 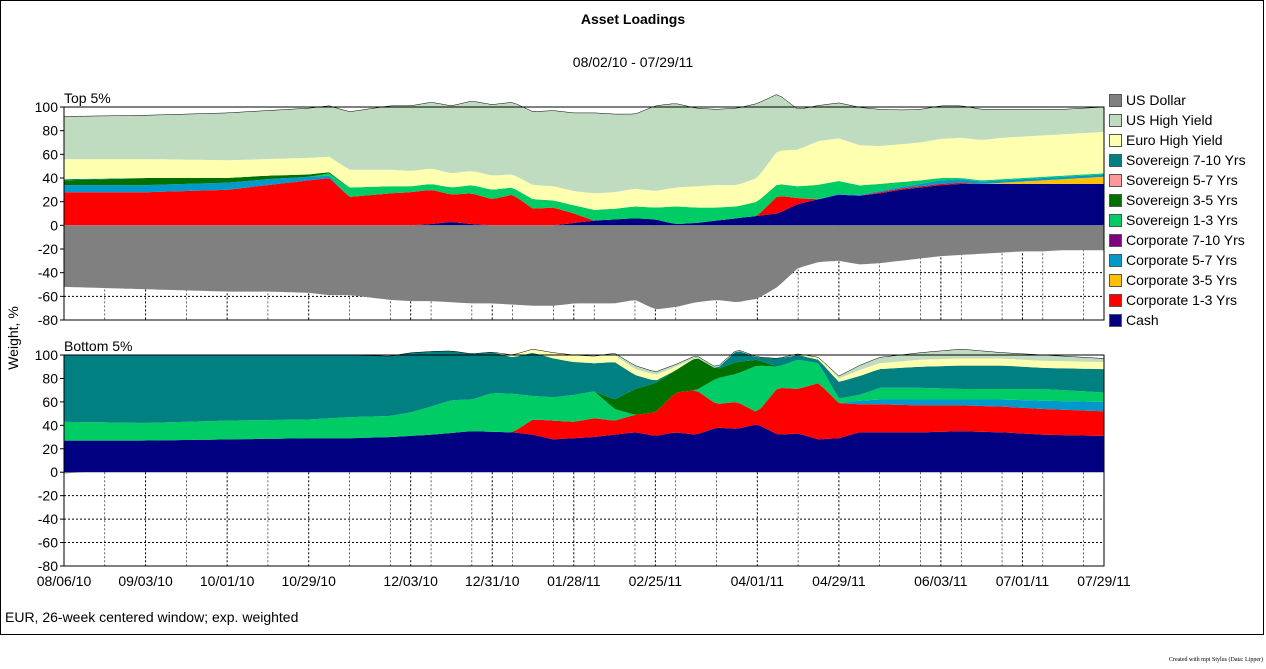 What do you see at coordinates (145, 581) in the screenshot?
I see `x-tick-label: 09/03/10` at bounding box center [145, 581].